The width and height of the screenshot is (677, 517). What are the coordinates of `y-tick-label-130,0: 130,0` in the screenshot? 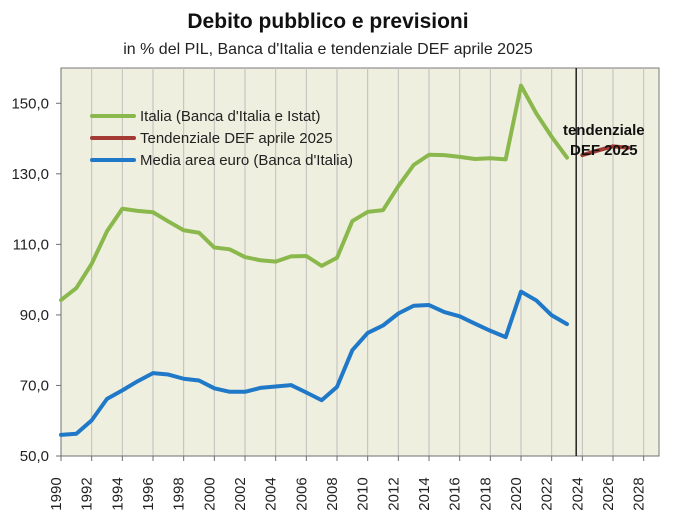 It's located at (30, 174).